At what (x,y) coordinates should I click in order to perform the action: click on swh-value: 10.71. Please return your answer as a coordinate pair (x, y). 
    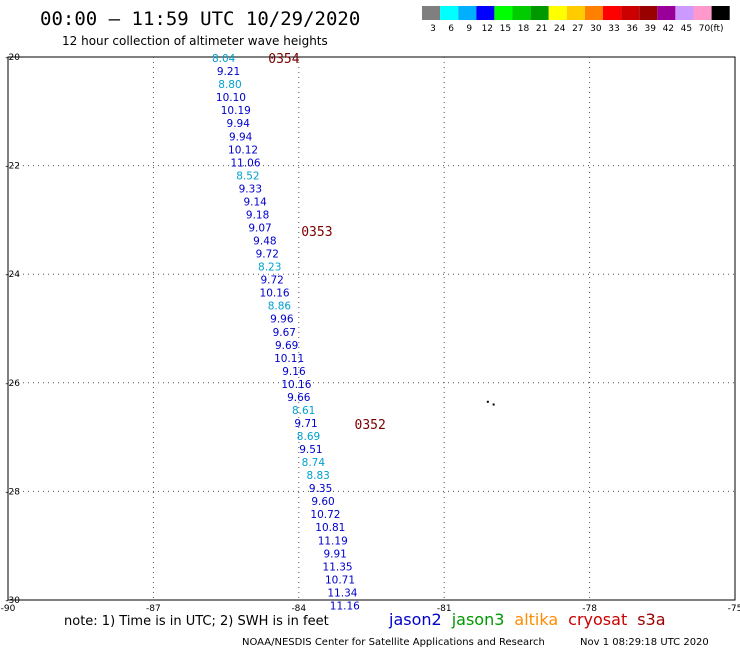
    Looking at the image, I should click on (340, 580).